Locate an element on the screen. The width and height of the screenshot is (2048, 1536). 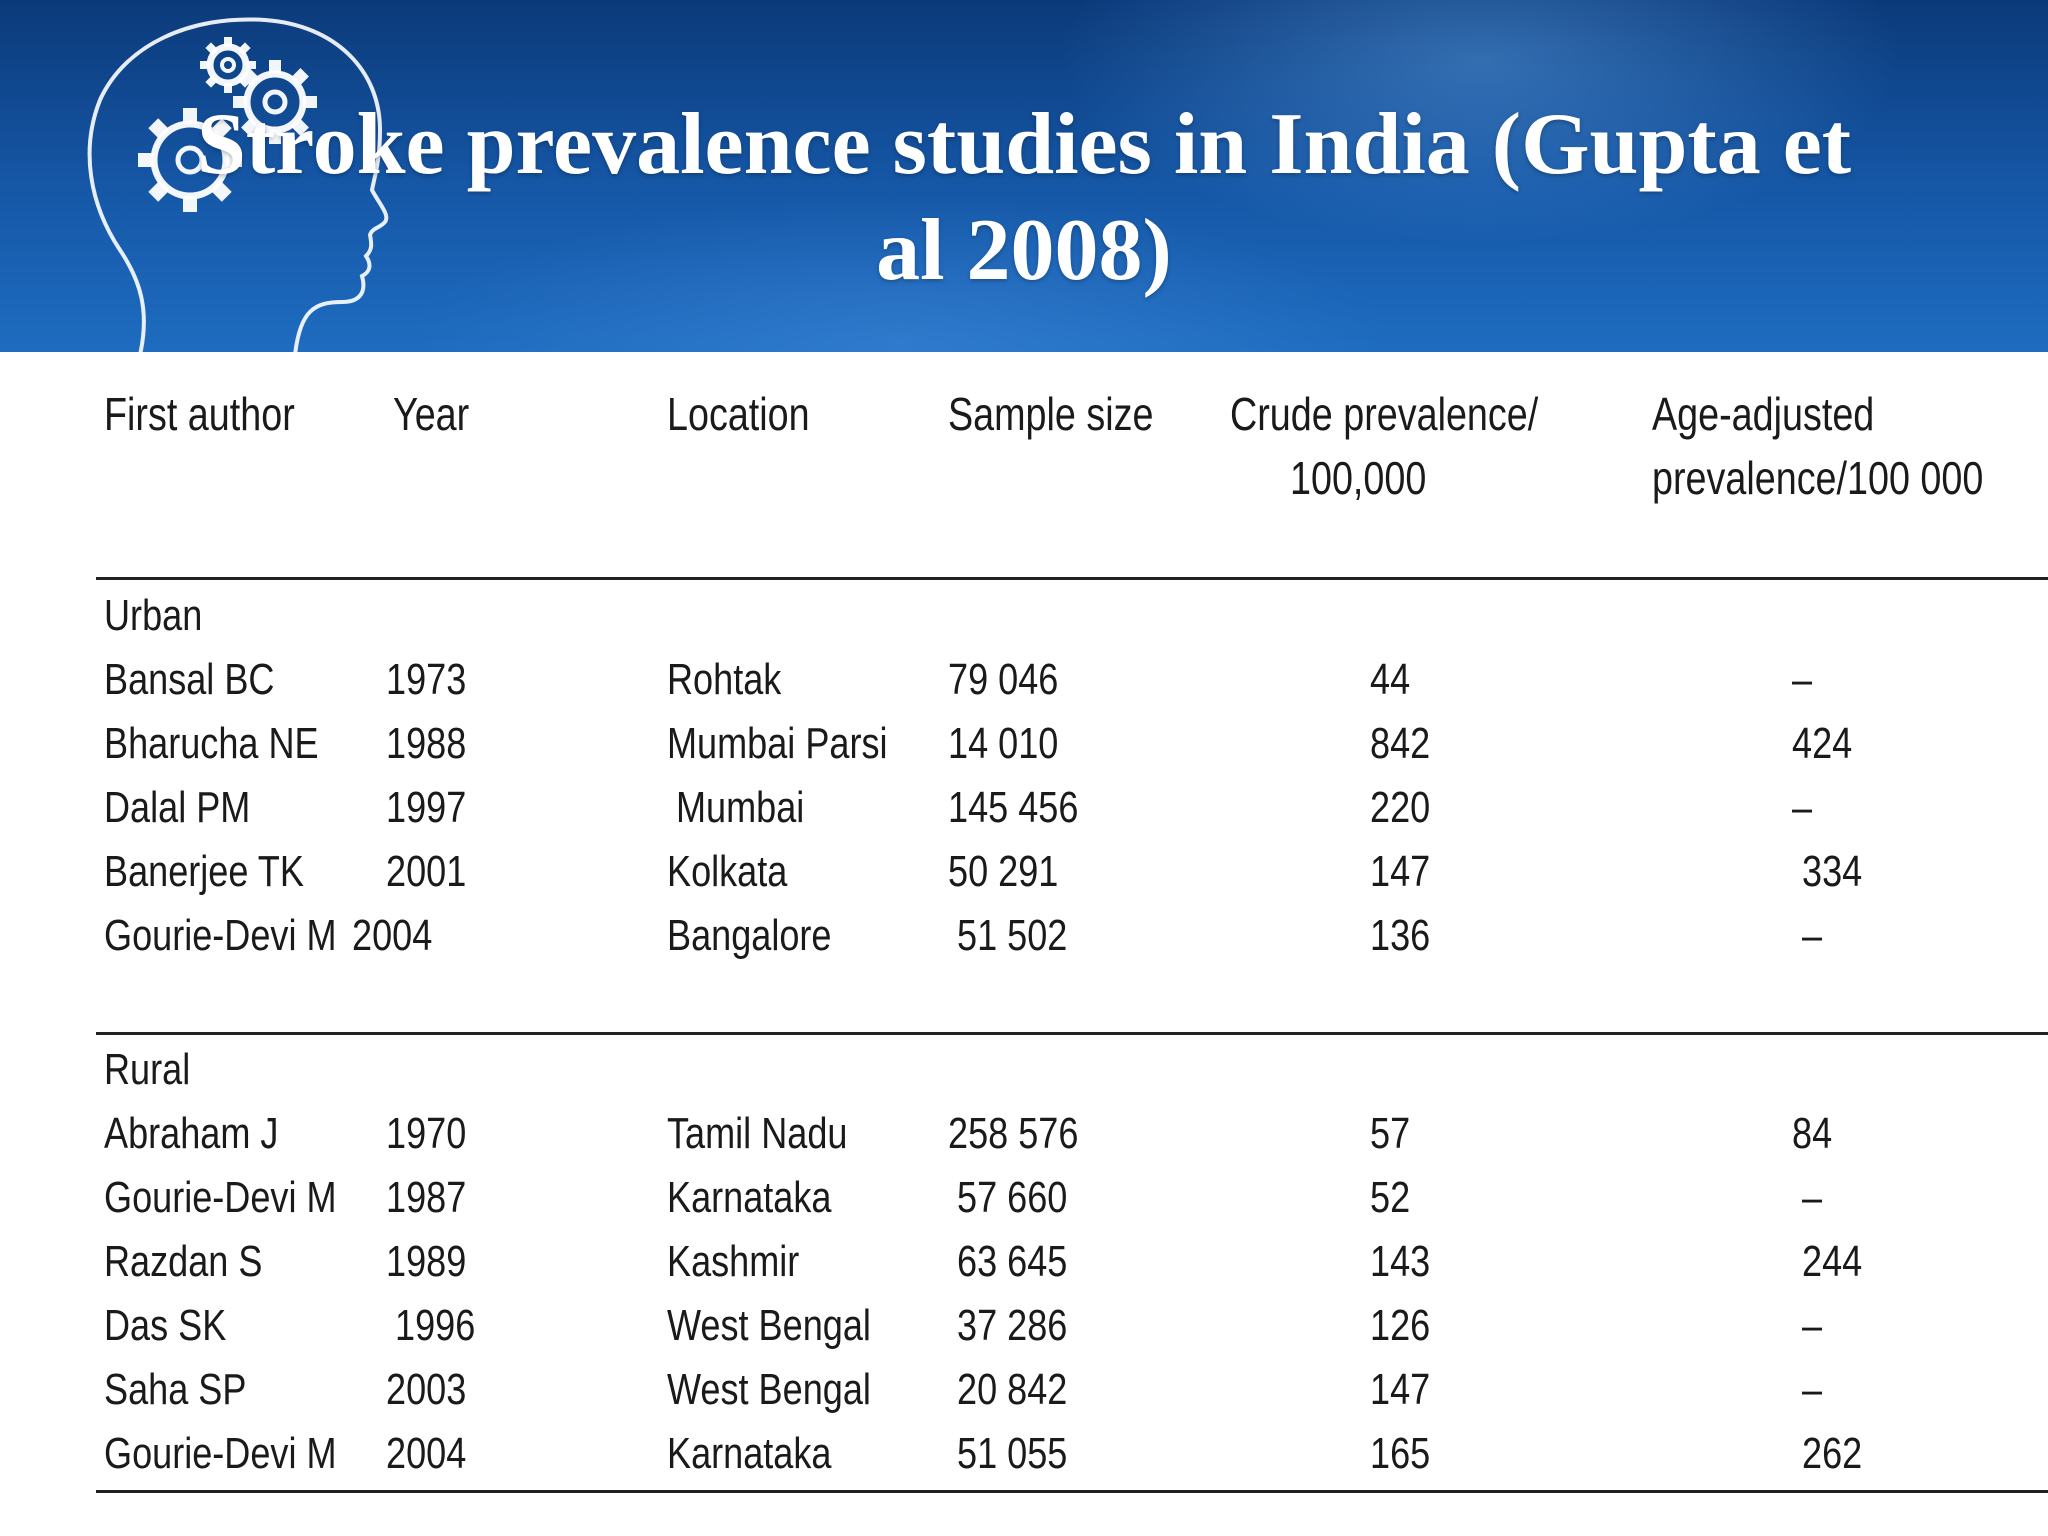
table-cell-crude-prevalence: 143 is located at coordinates (1400, 1261).